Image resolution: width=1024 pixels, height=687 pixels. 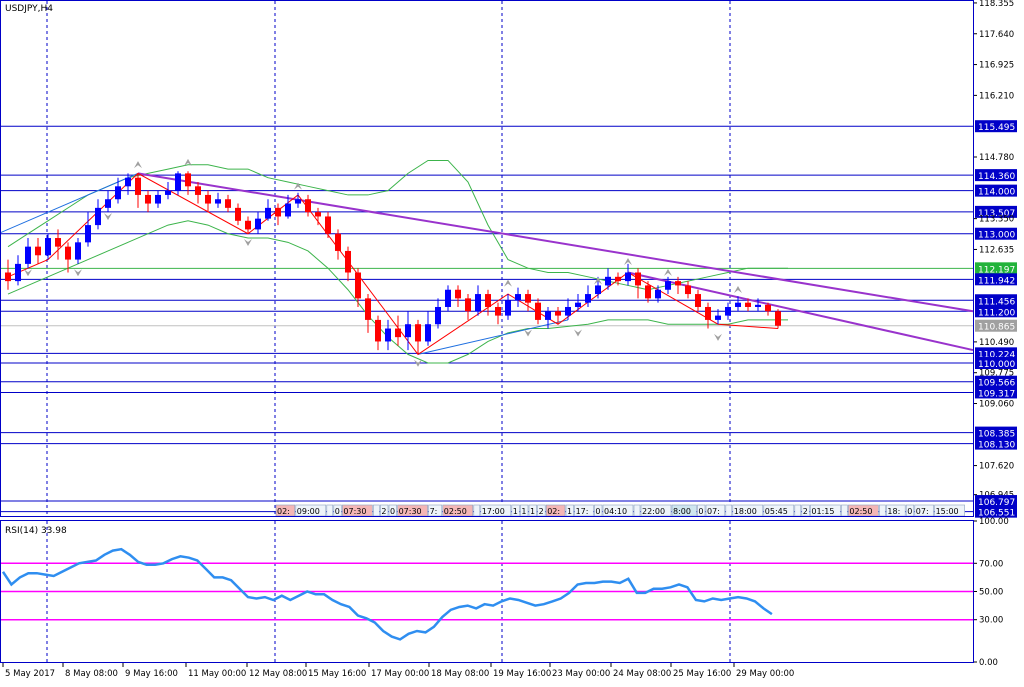 What do you see at coordinates (996, 270) in the screenshot?
I see `price-tag-label: 112.197` at bounding box center [996, 270].